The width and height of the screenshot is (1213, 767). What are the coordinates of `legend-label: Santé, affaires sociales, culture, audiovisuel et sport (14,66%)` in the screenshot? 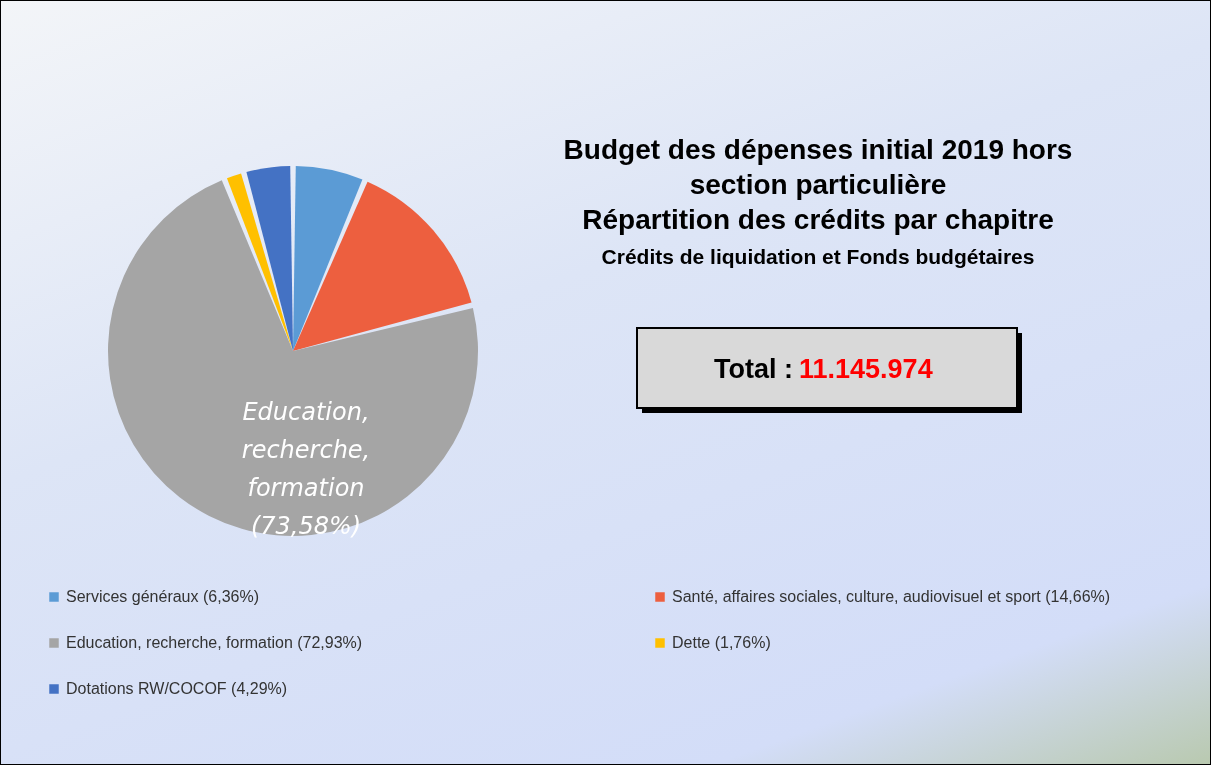 It's located at (891, 596).